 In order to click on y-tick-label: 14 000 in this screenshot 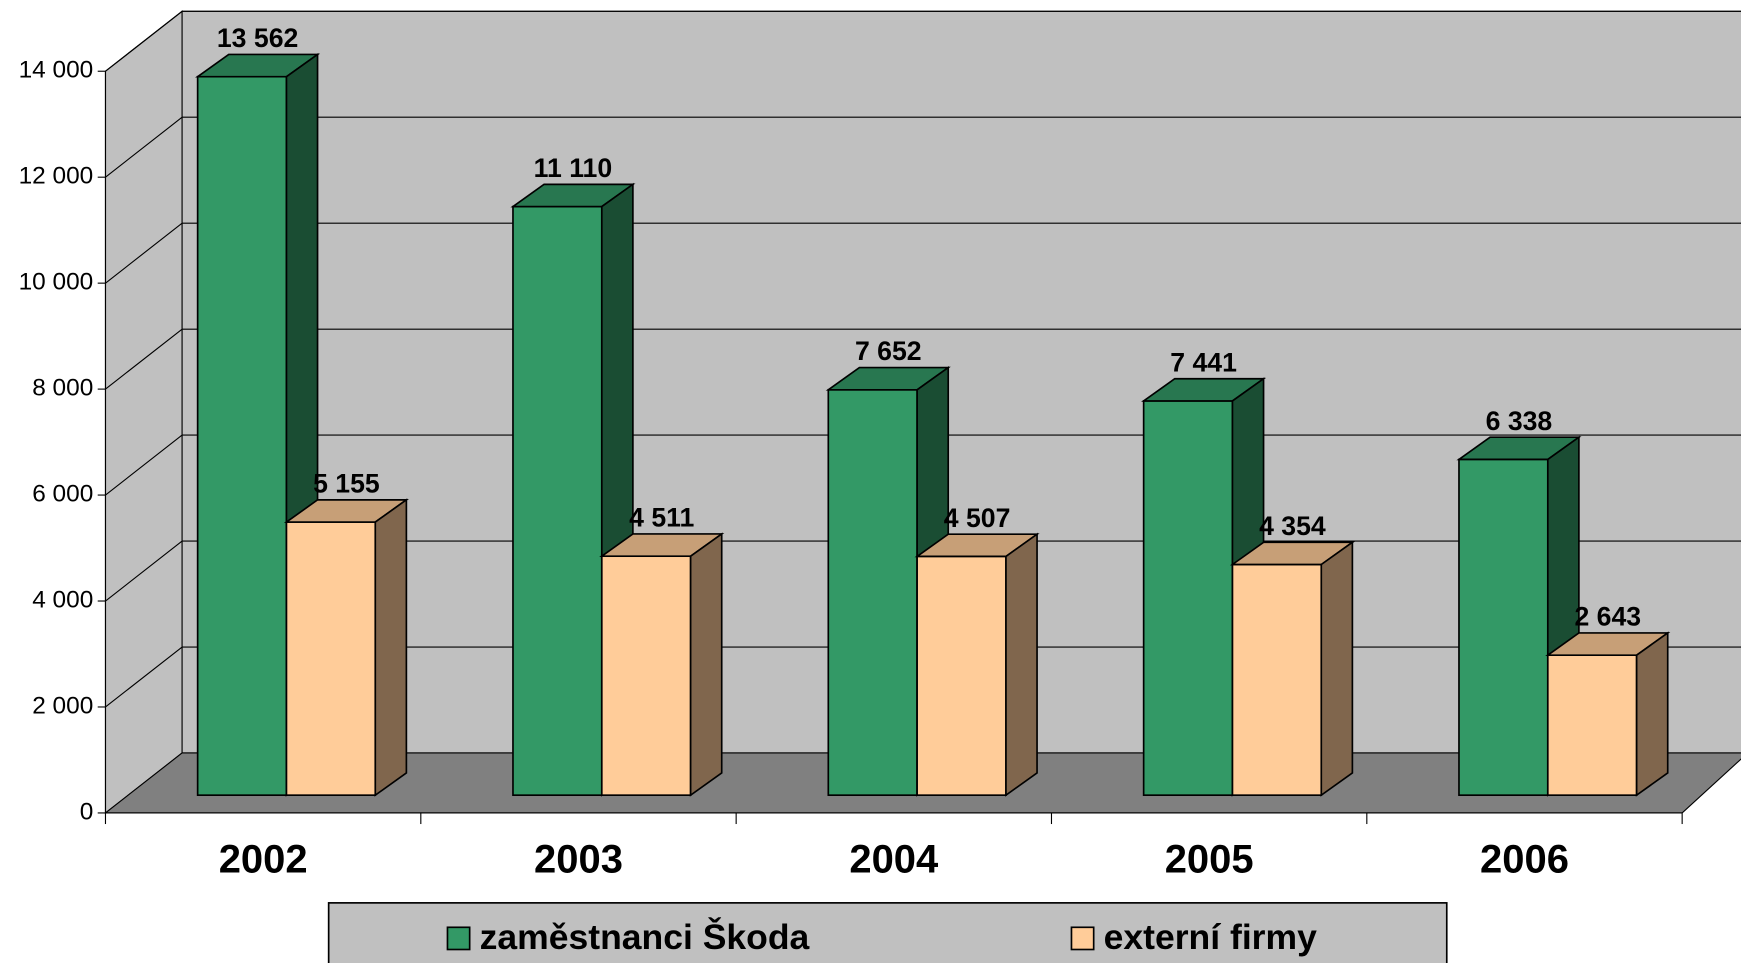, I will do `click(56, 70)`.